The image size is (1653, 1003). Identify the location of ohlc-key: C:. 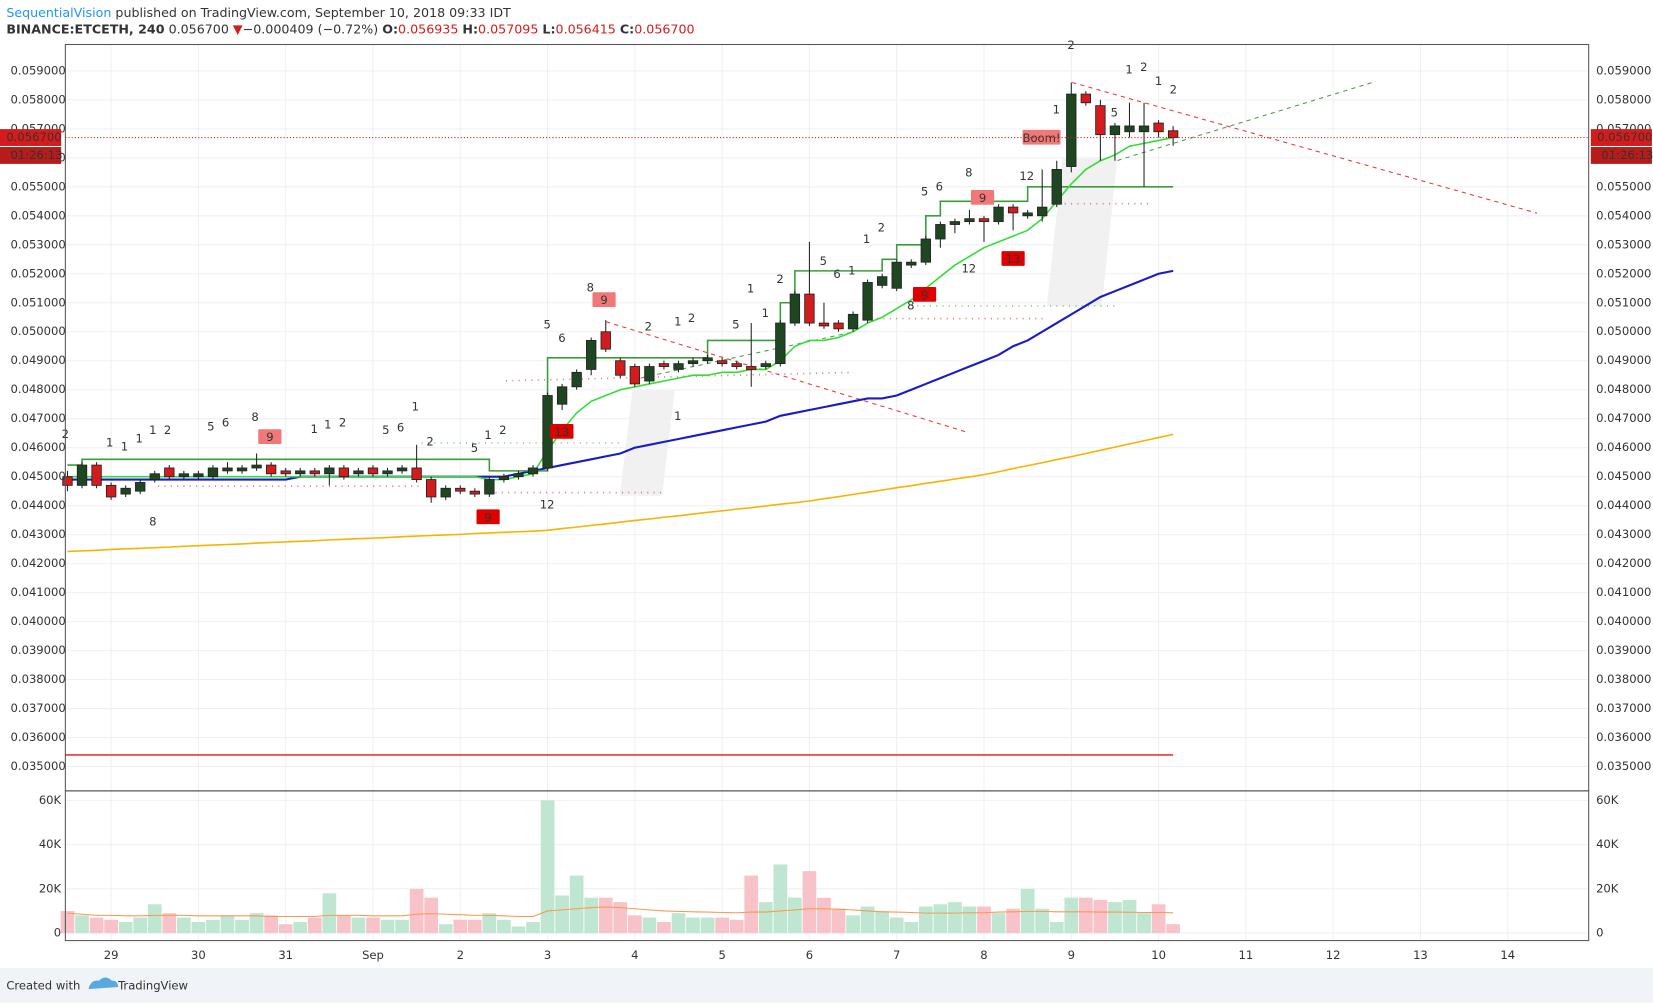
(627, 28).